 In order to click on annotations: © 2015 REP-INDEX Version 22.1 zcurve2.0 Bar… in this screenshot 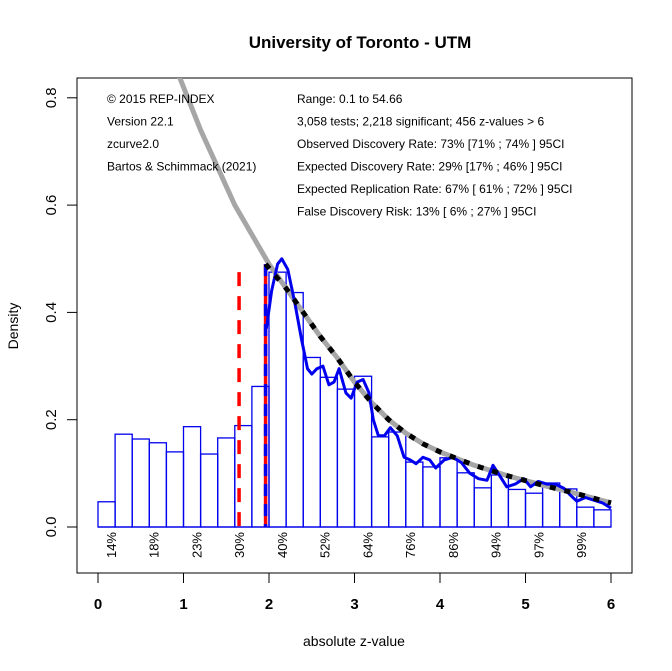, I will do `click(340, 155)`.